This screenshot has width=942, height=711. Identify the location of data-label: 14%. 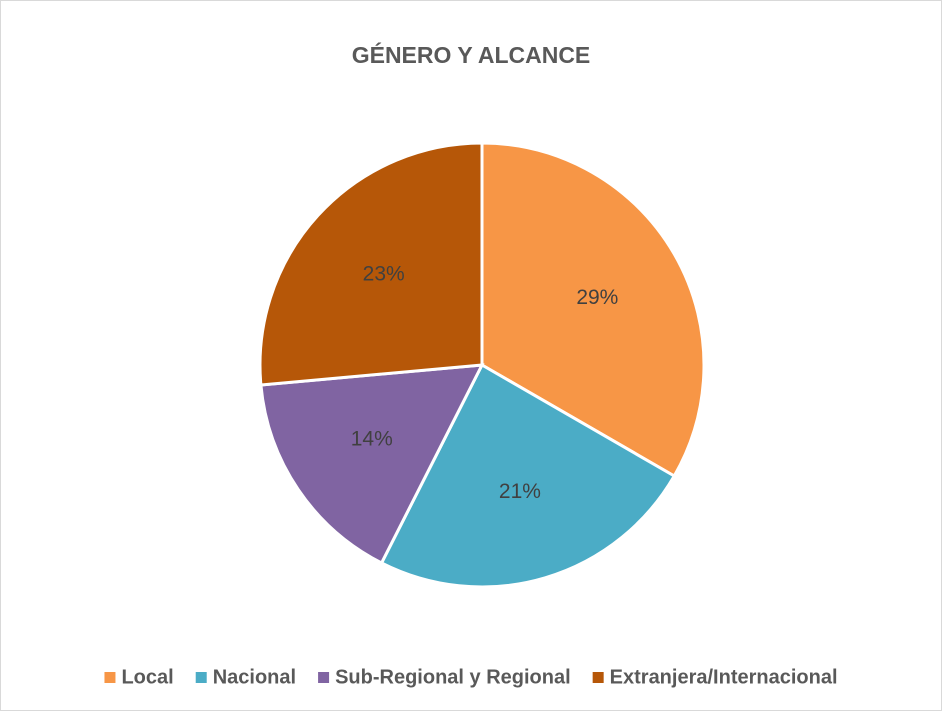
(372, 438).